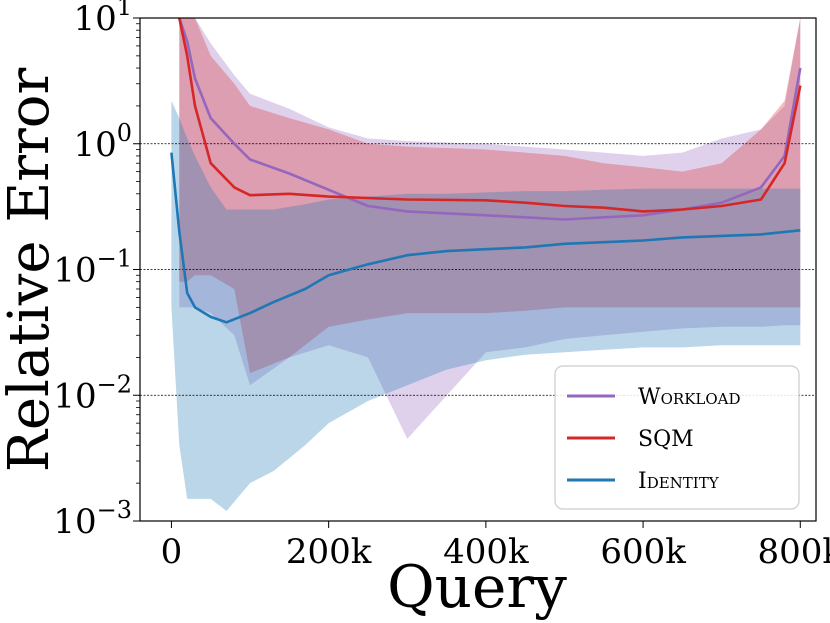 The width and height of the screenshot is (830, 623). I want to click on x-axis-ticks: 0 200k 400k 600k 800k, so click(495, 546).